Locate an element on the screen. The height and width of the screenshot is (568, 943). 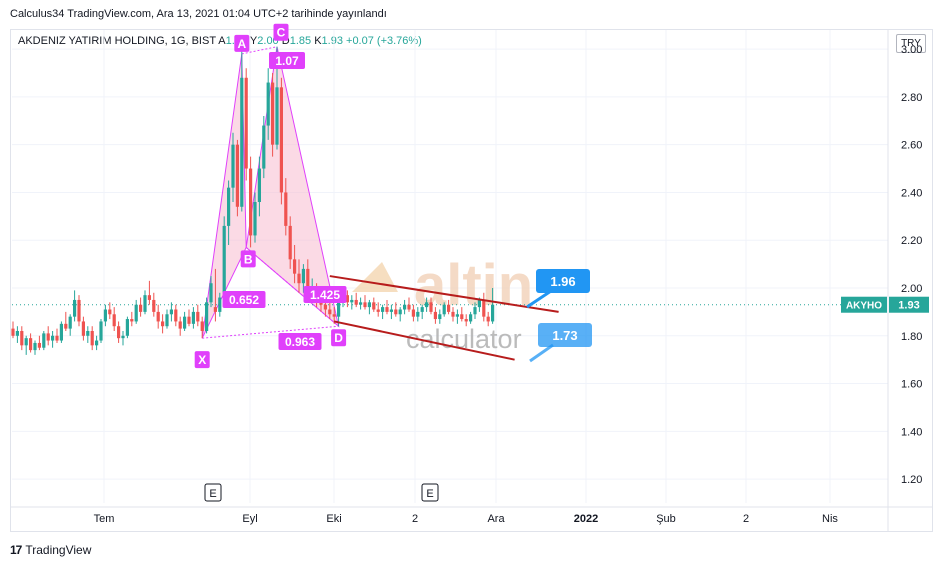
price-callout: 1.73 is located at coordinates (560, 343).